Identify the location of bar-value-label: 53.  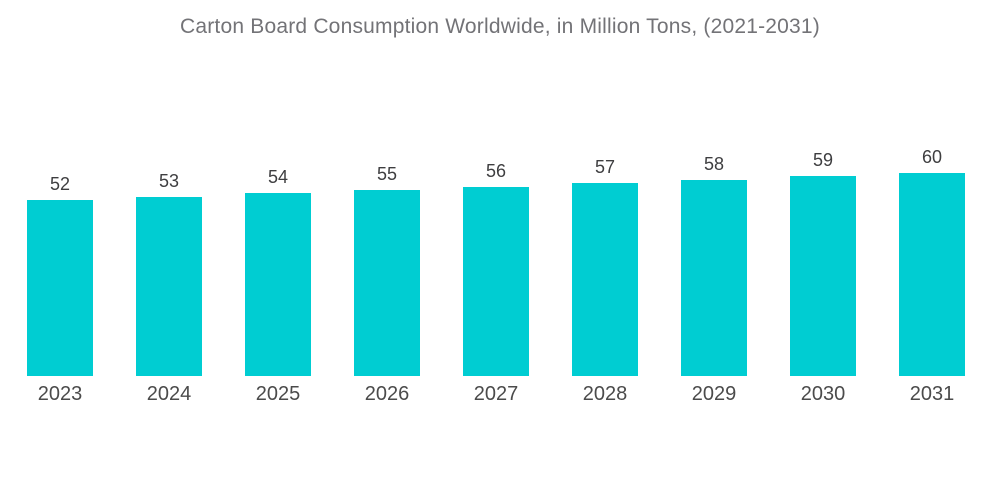
(169, 181).